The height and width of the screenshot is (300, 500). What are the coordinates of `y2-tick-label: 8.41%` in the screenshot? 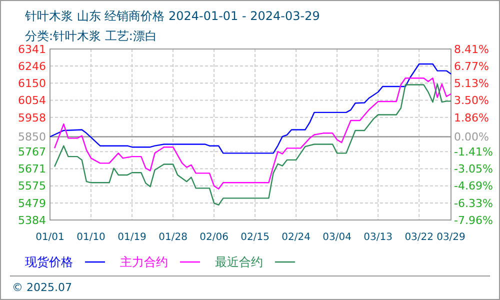 It's located at (471, 49).